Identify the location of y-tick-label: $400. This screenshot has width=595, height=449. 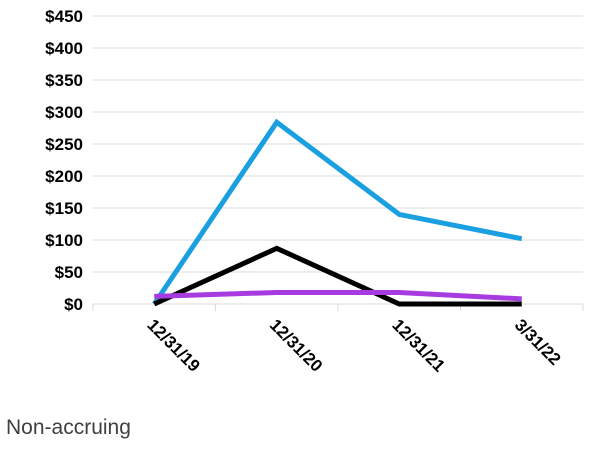
(64, 48).